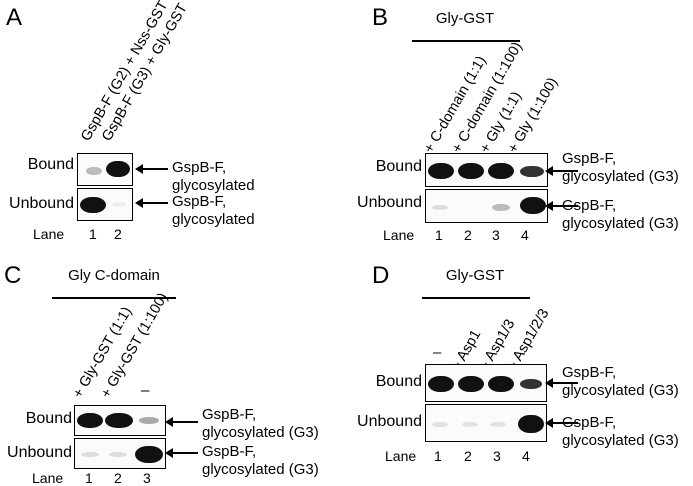 This screenshot has height=486, width=693. Describe the element at coordinates (381, 275) in the screenshot. I see `panel-letter: D` at that location.